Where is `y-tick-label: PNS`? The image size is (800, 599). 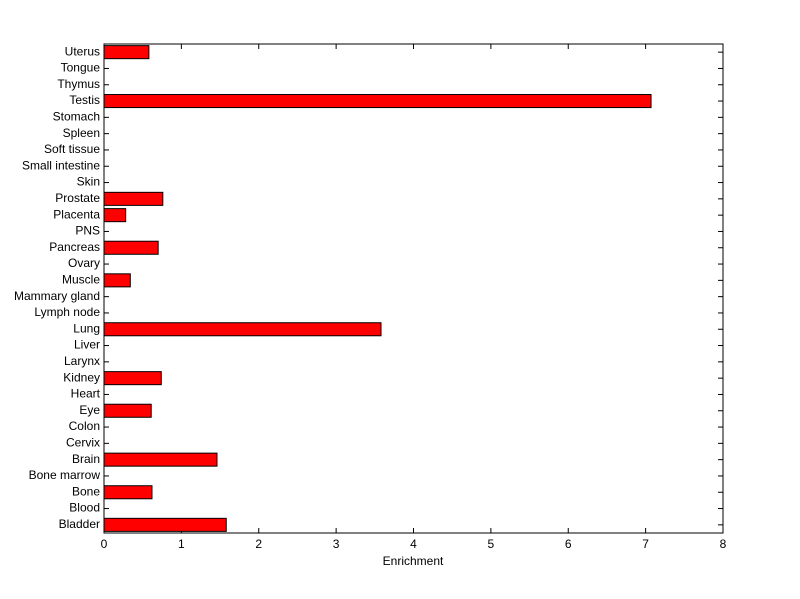
y-tick-label: PNS is located at coordinates (87, 231).